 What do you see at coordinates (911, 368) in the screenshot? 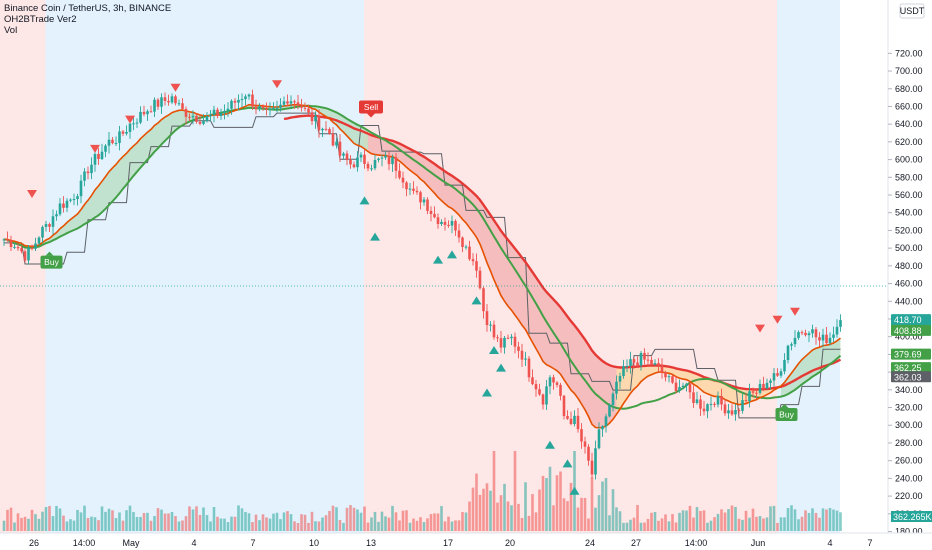
I see `price-tag: 362.25` at bounding box center [911, 368].